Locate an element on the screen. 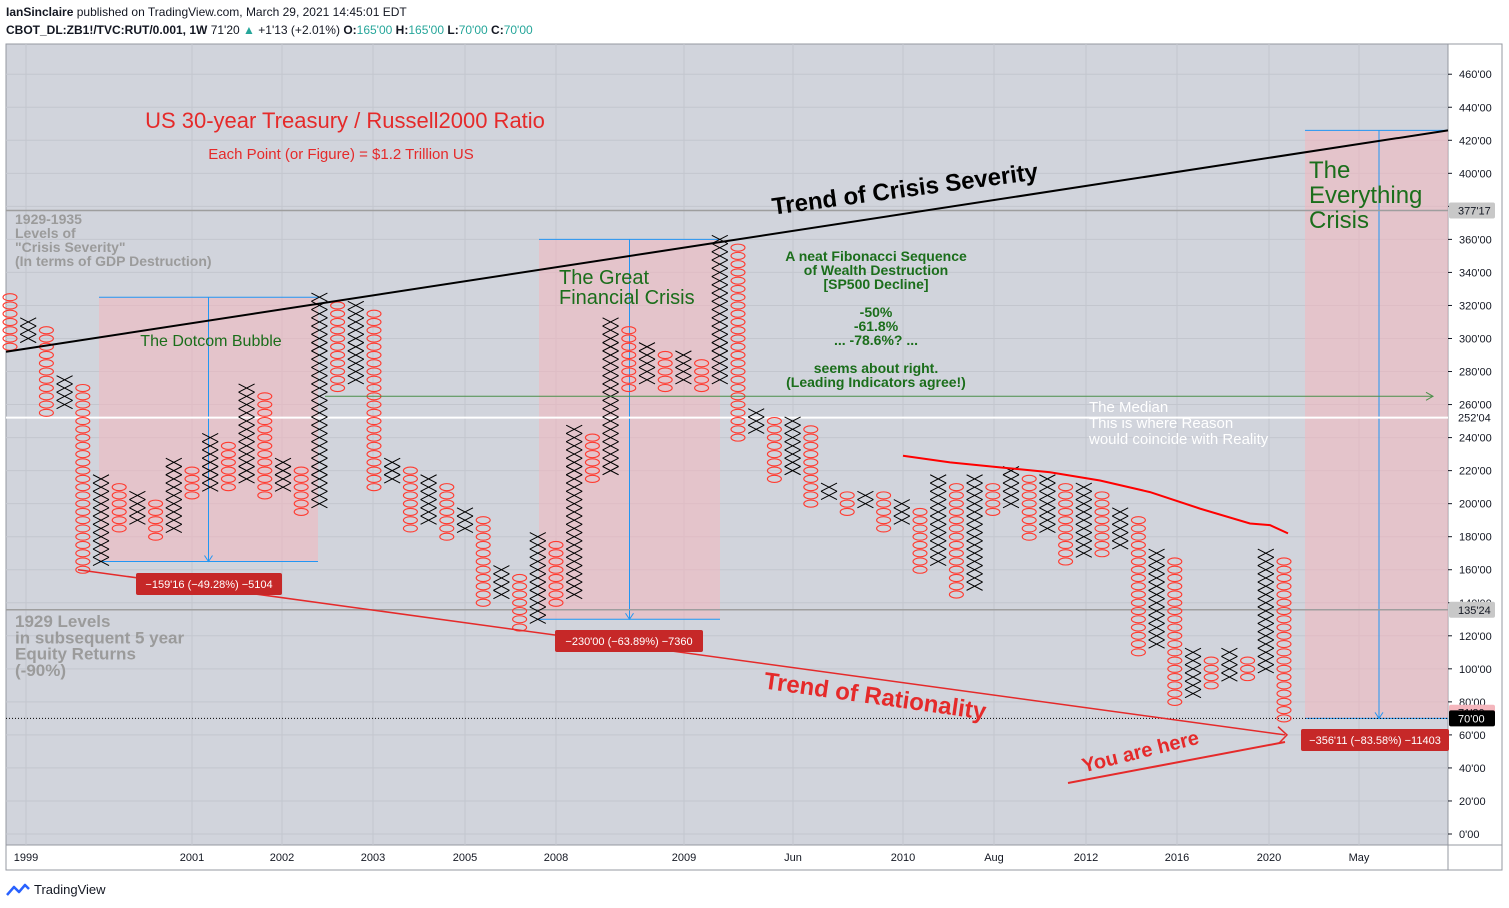 The height and width of the screenshot is (908, 1509). change-value: +1'13 (+2.01%) is located at coordinates (299, 30).